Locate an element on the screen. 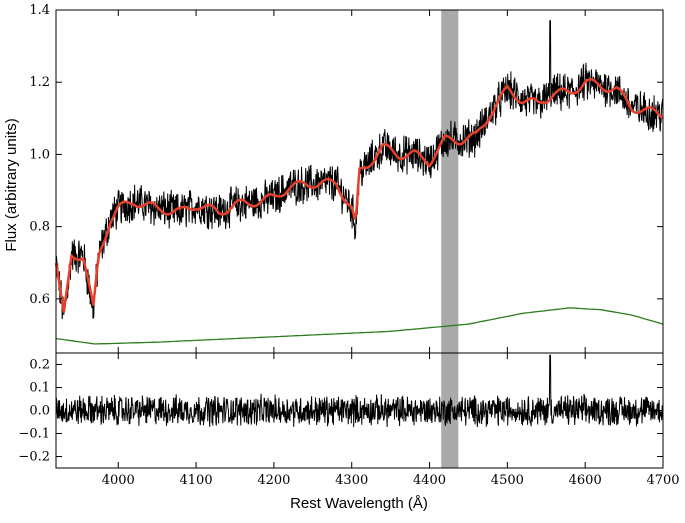 The image size is (685, 523). x-tick-label: 4600 is located at coordinates (585, 480).